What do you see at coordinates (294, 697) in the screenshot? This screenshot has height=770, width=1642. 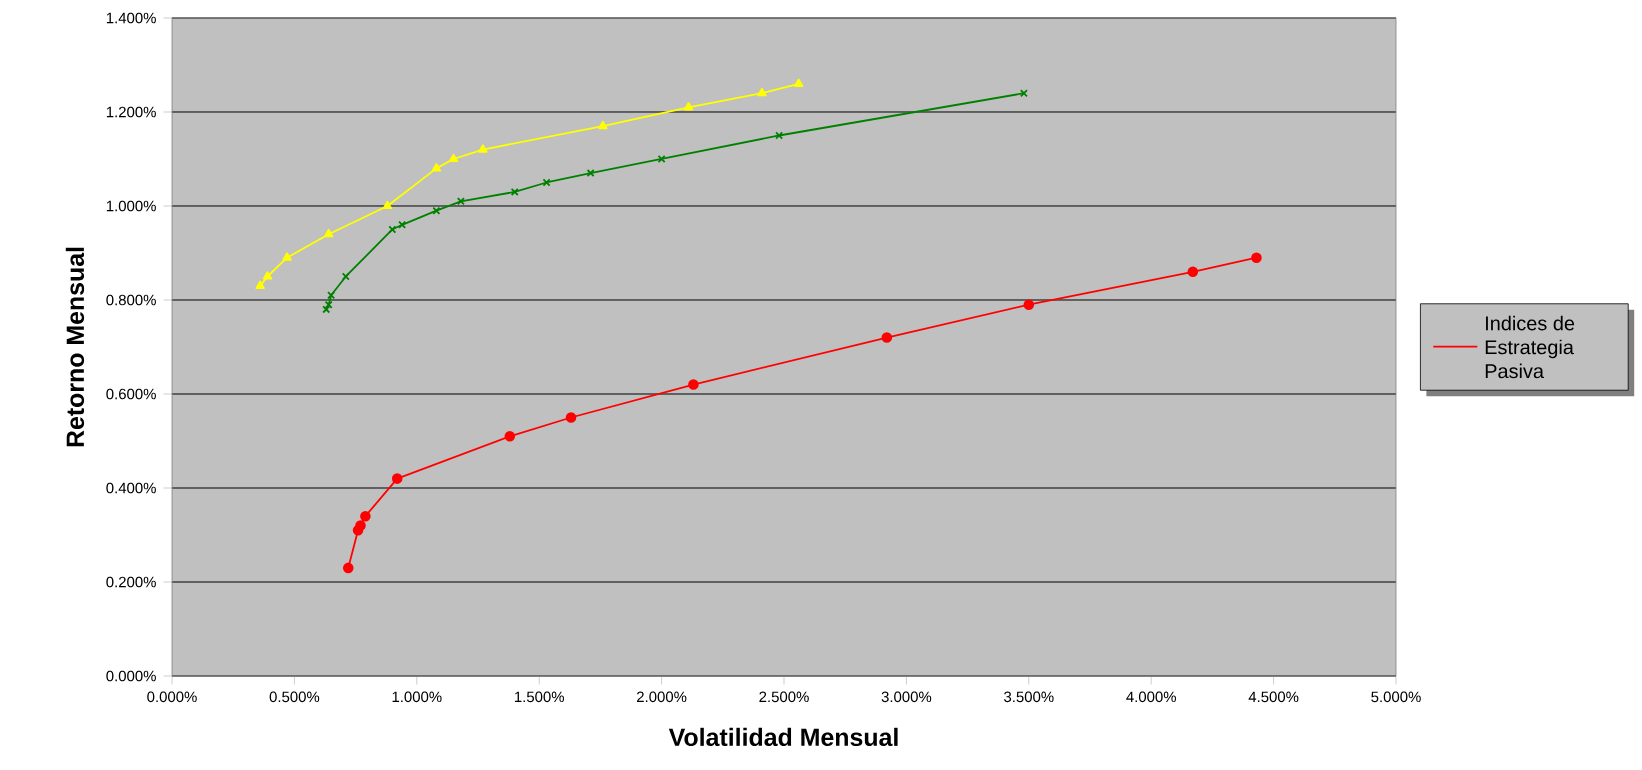 I see `x-tick-label: 0.500%` at bounding box center [294, 697].